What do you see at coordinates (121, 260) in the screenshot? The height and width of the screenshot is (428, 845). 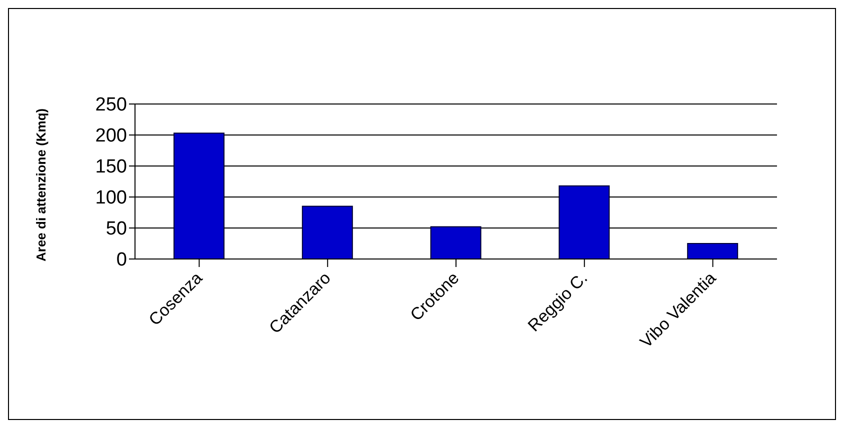 I see `y-tick-label: 0` at bounding box center [121, 260].